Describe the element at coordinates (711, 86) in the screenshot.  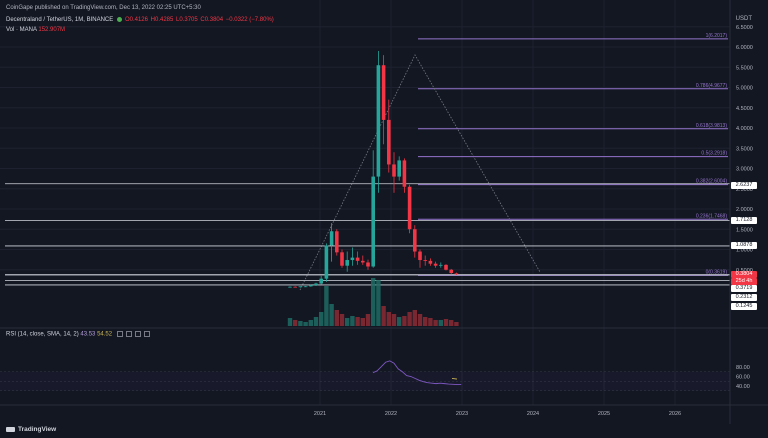
I see `fib-level-label: 0.786(4.9677)` at that location.